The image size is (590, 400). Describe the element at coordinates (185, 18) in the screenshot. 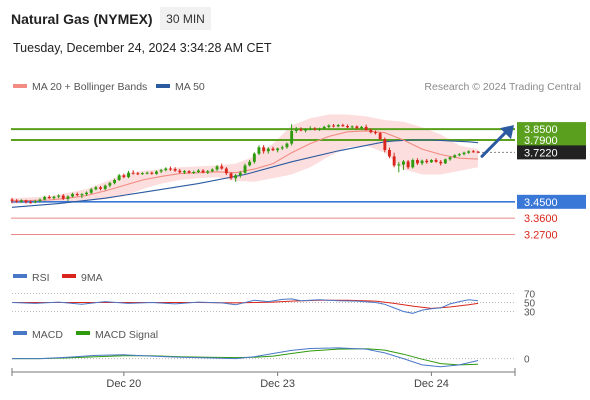

I see `timeframe-badge` at that location.